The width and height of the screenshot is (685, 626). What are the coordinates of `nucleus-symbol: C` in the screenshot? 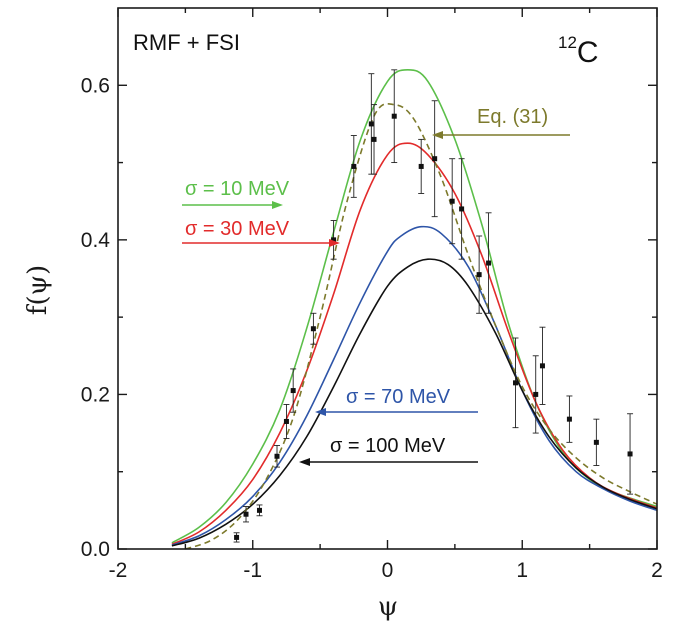 It's located at (588, 52).